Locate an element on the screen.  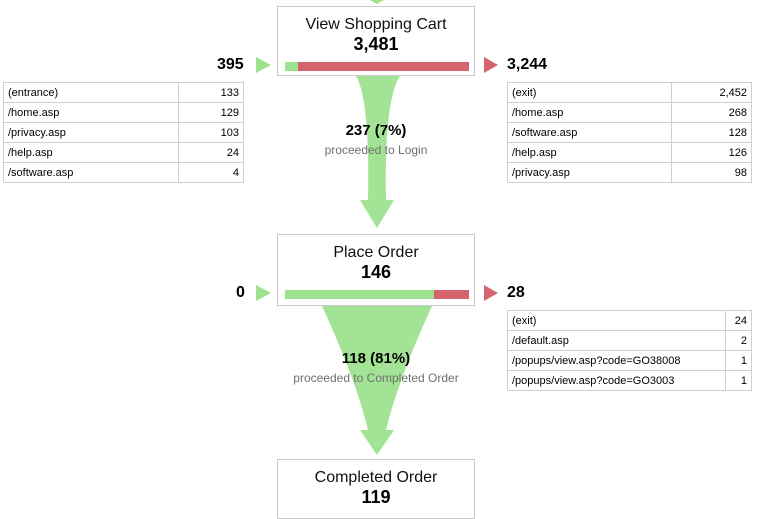
funnel-step-view-shopping-cart: View Shopping Cart 3,481 is located at coordinates (376, 41).